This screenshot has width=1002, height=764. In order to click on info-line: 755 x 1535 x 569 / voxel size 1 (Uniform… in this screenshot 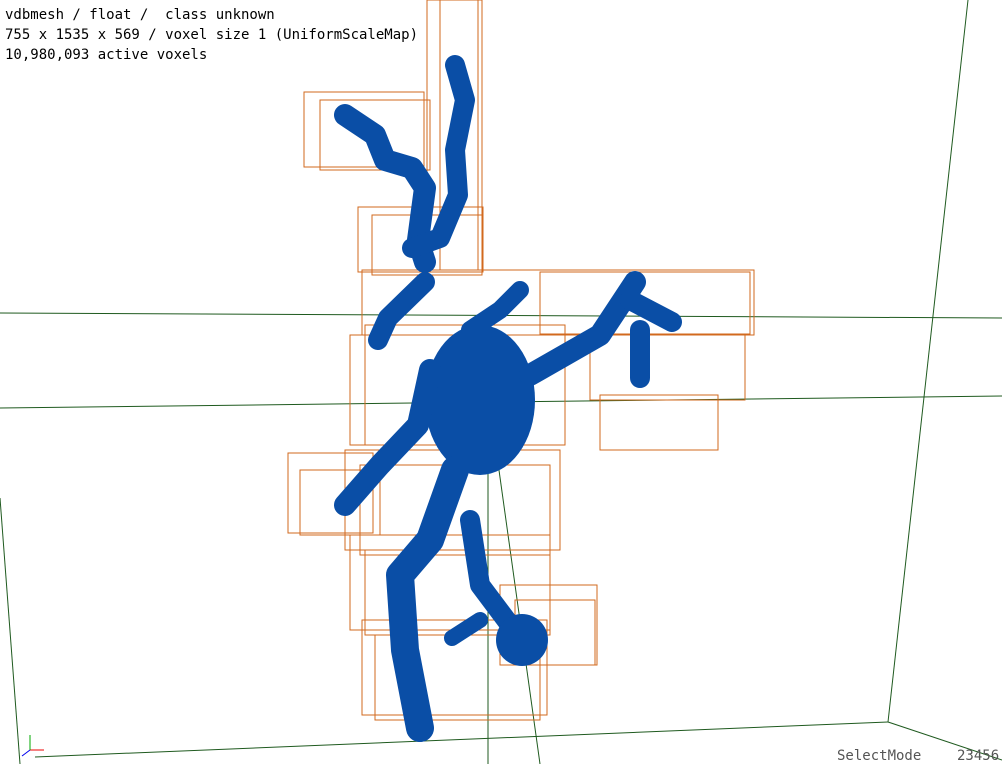, I will do `click(211, 35)`.